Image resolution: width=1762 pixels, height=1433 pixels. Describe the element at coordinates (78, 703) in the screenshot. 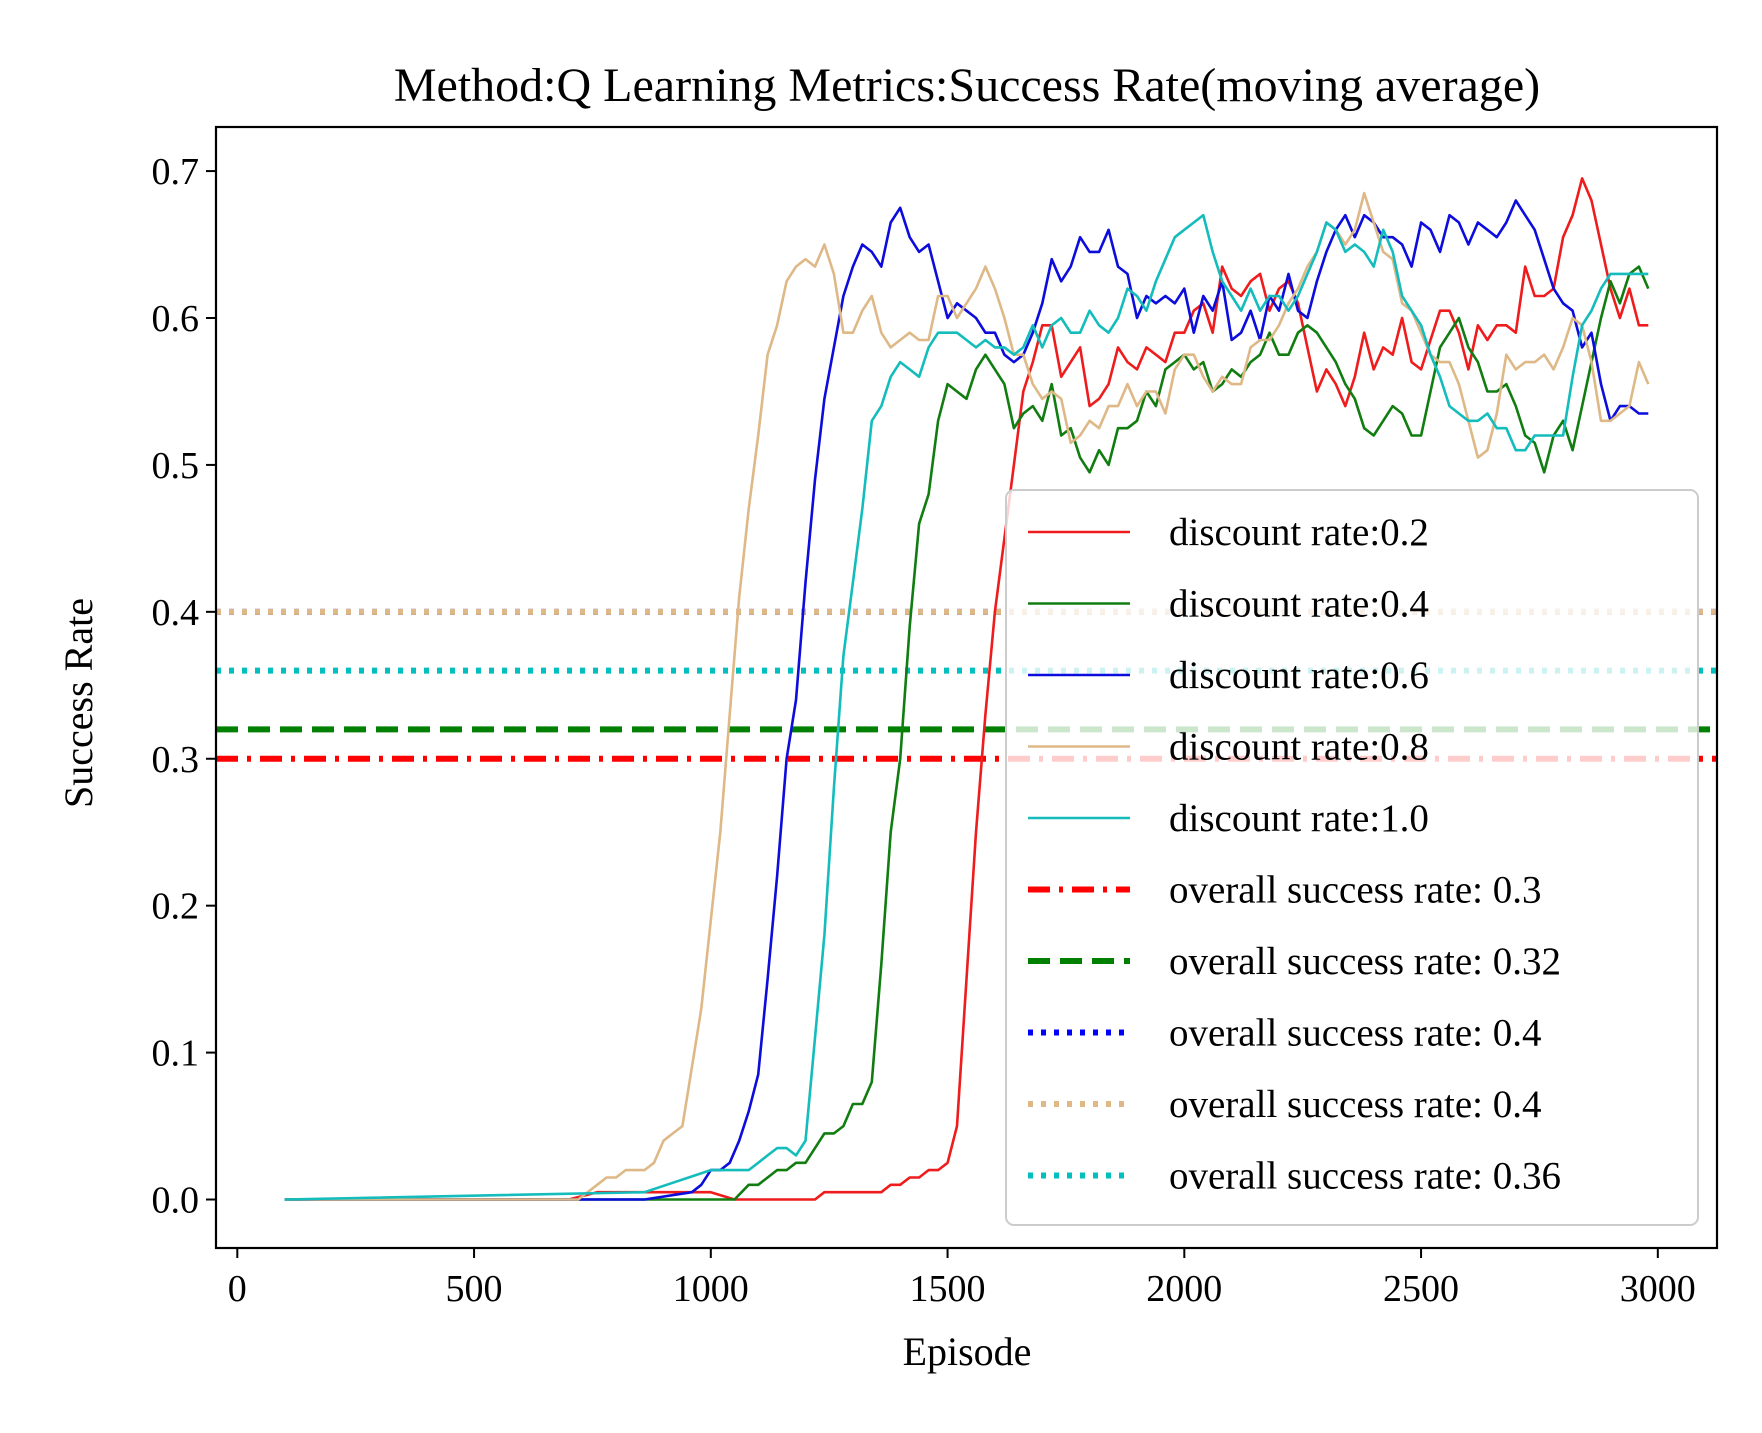

I see `y-axis-label: Success Rate` at that location.